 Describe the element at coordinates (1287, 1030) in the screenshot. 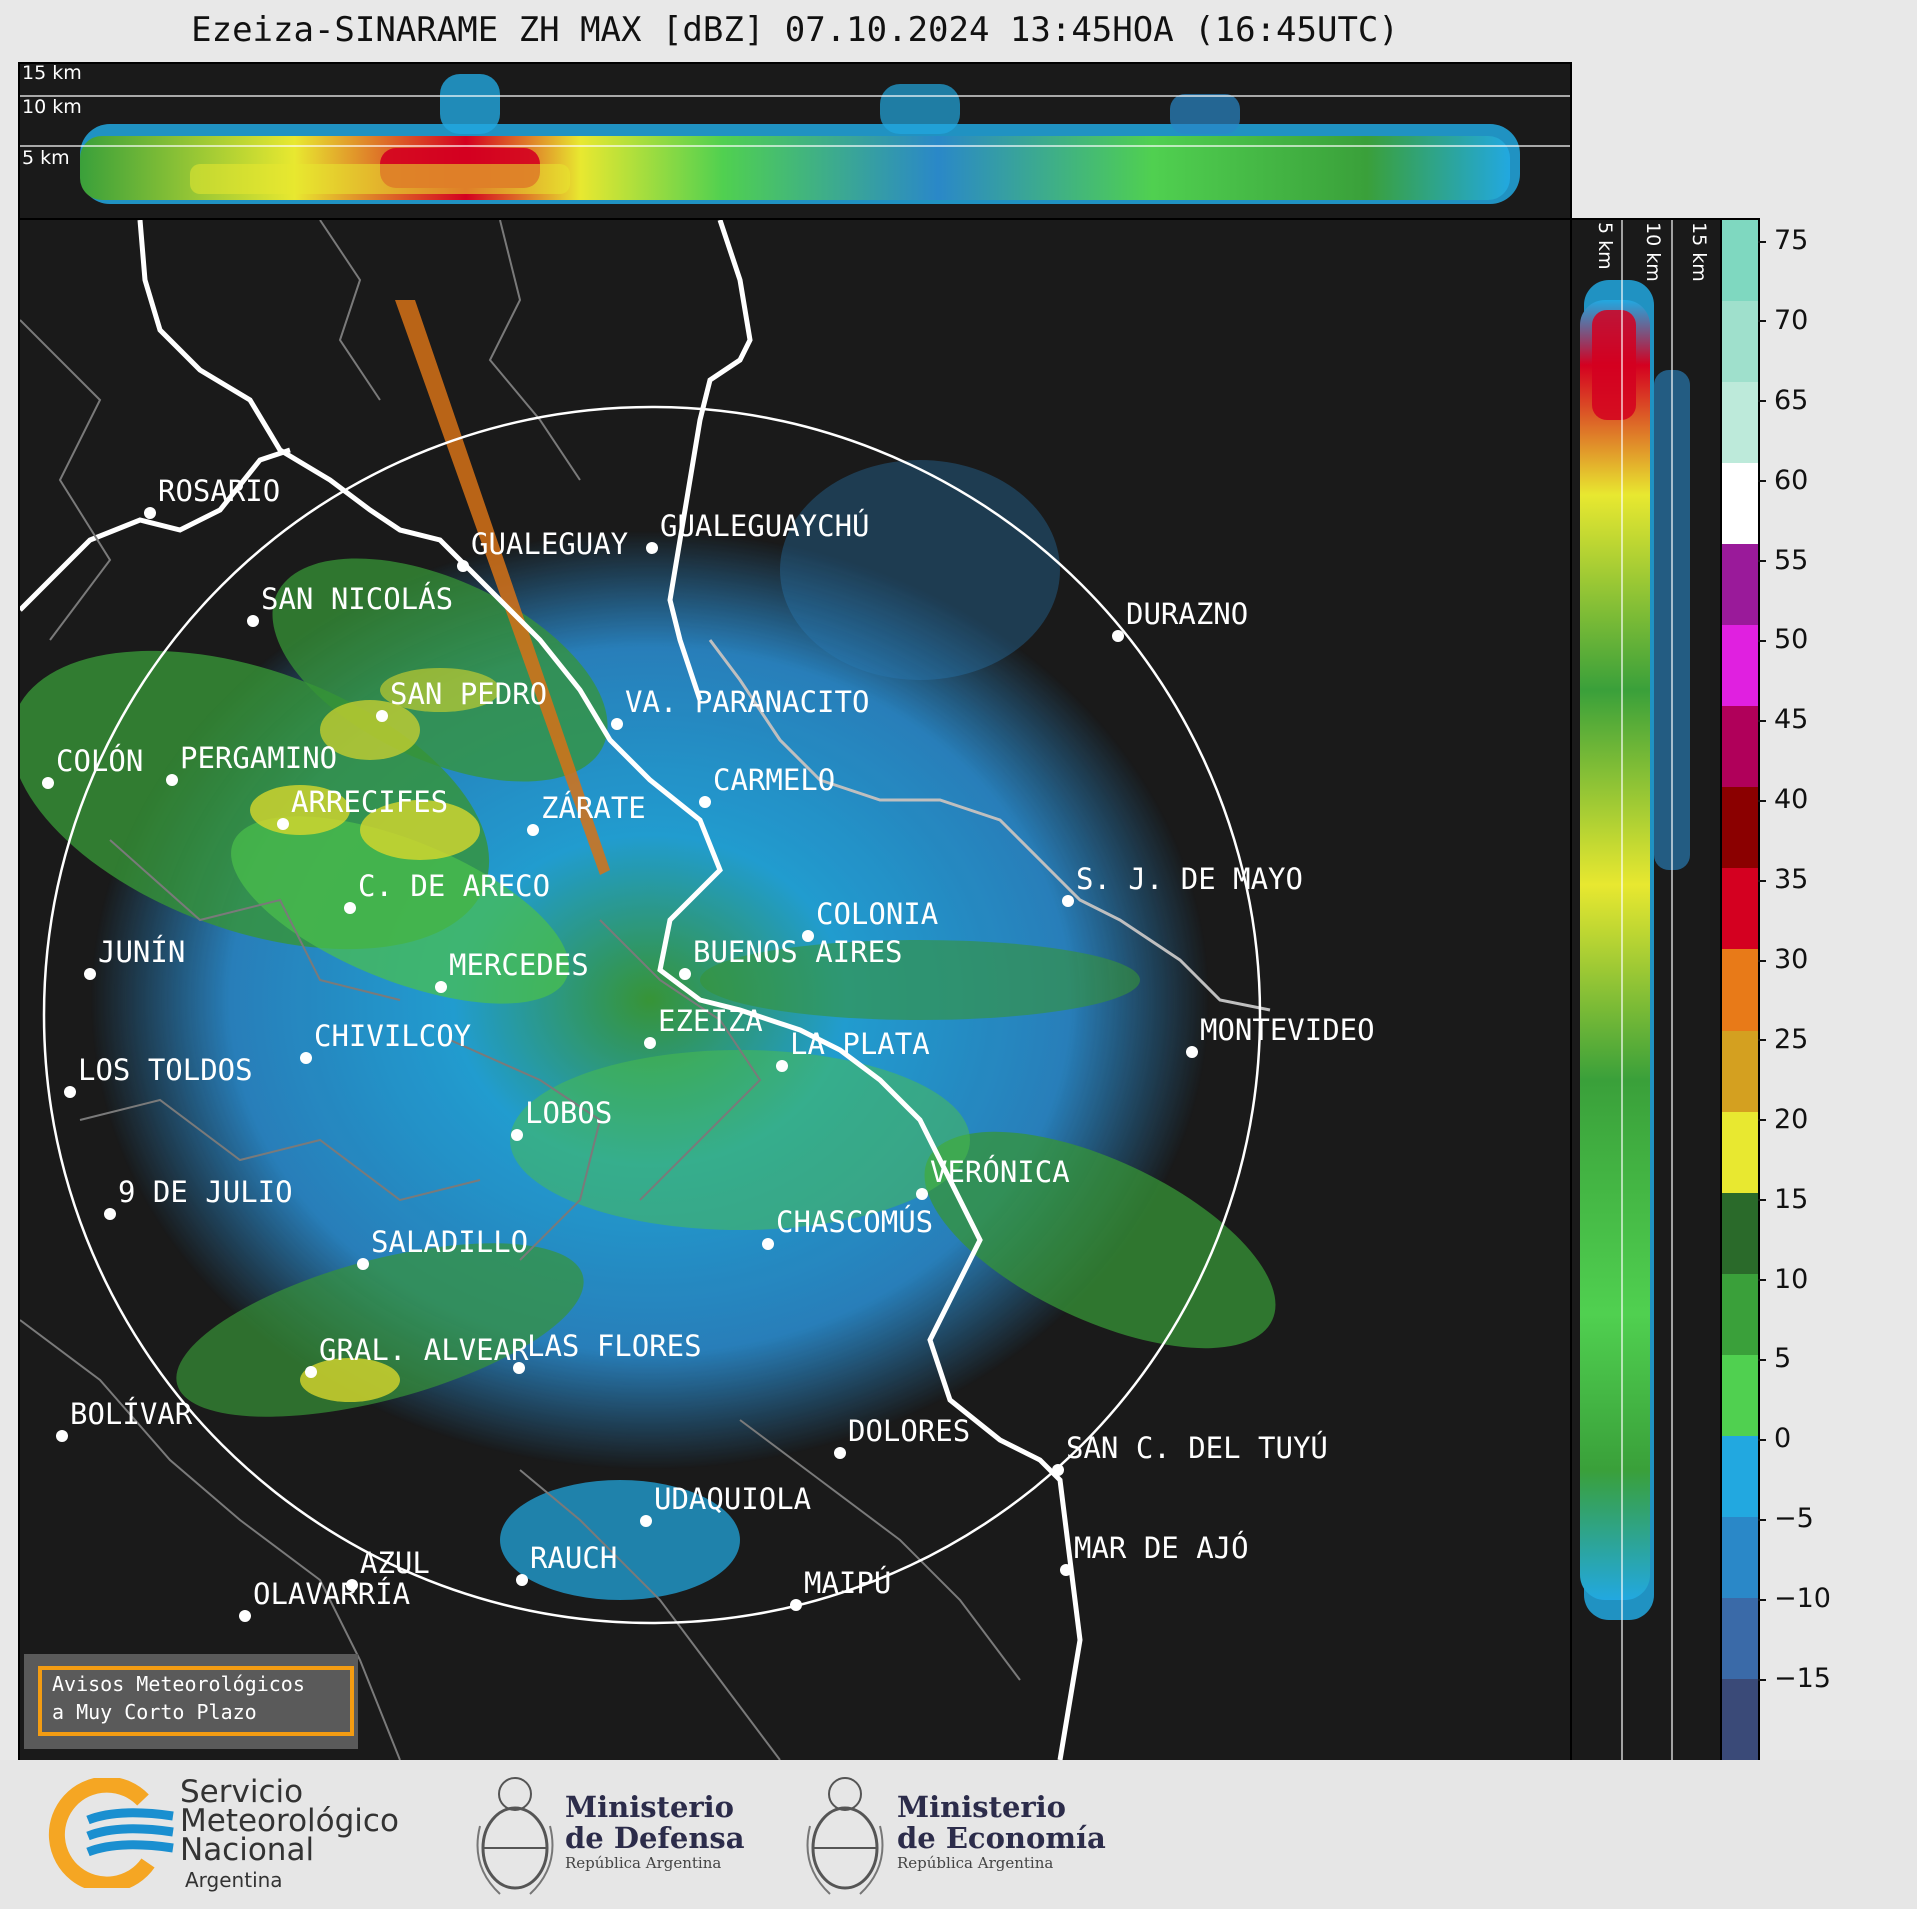

I see `city-label-montevideo: MONTEVIDEO` at that location.